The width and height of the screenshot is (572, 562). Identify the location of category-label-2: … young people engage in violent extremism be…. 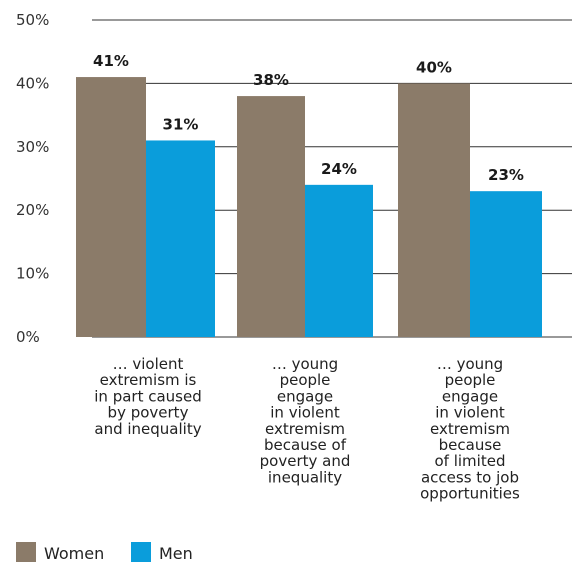
(305, 420).